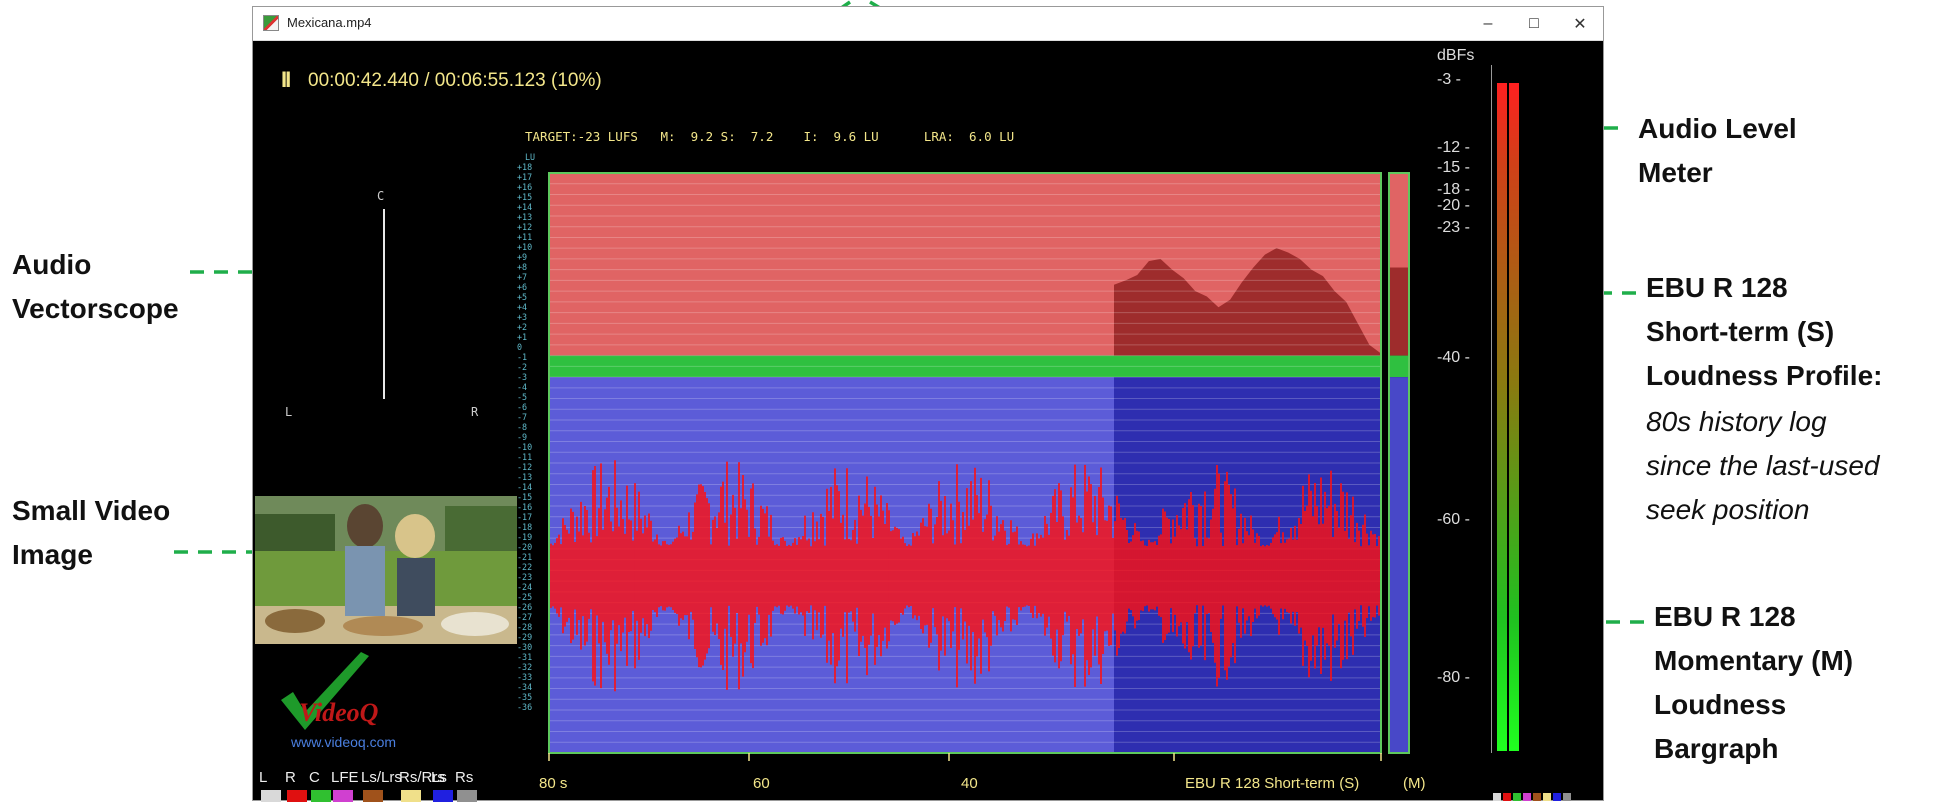  Describe the element at coordinates (525, 627) in the screenshot. I see `lu-tick-label: -28` at that location.